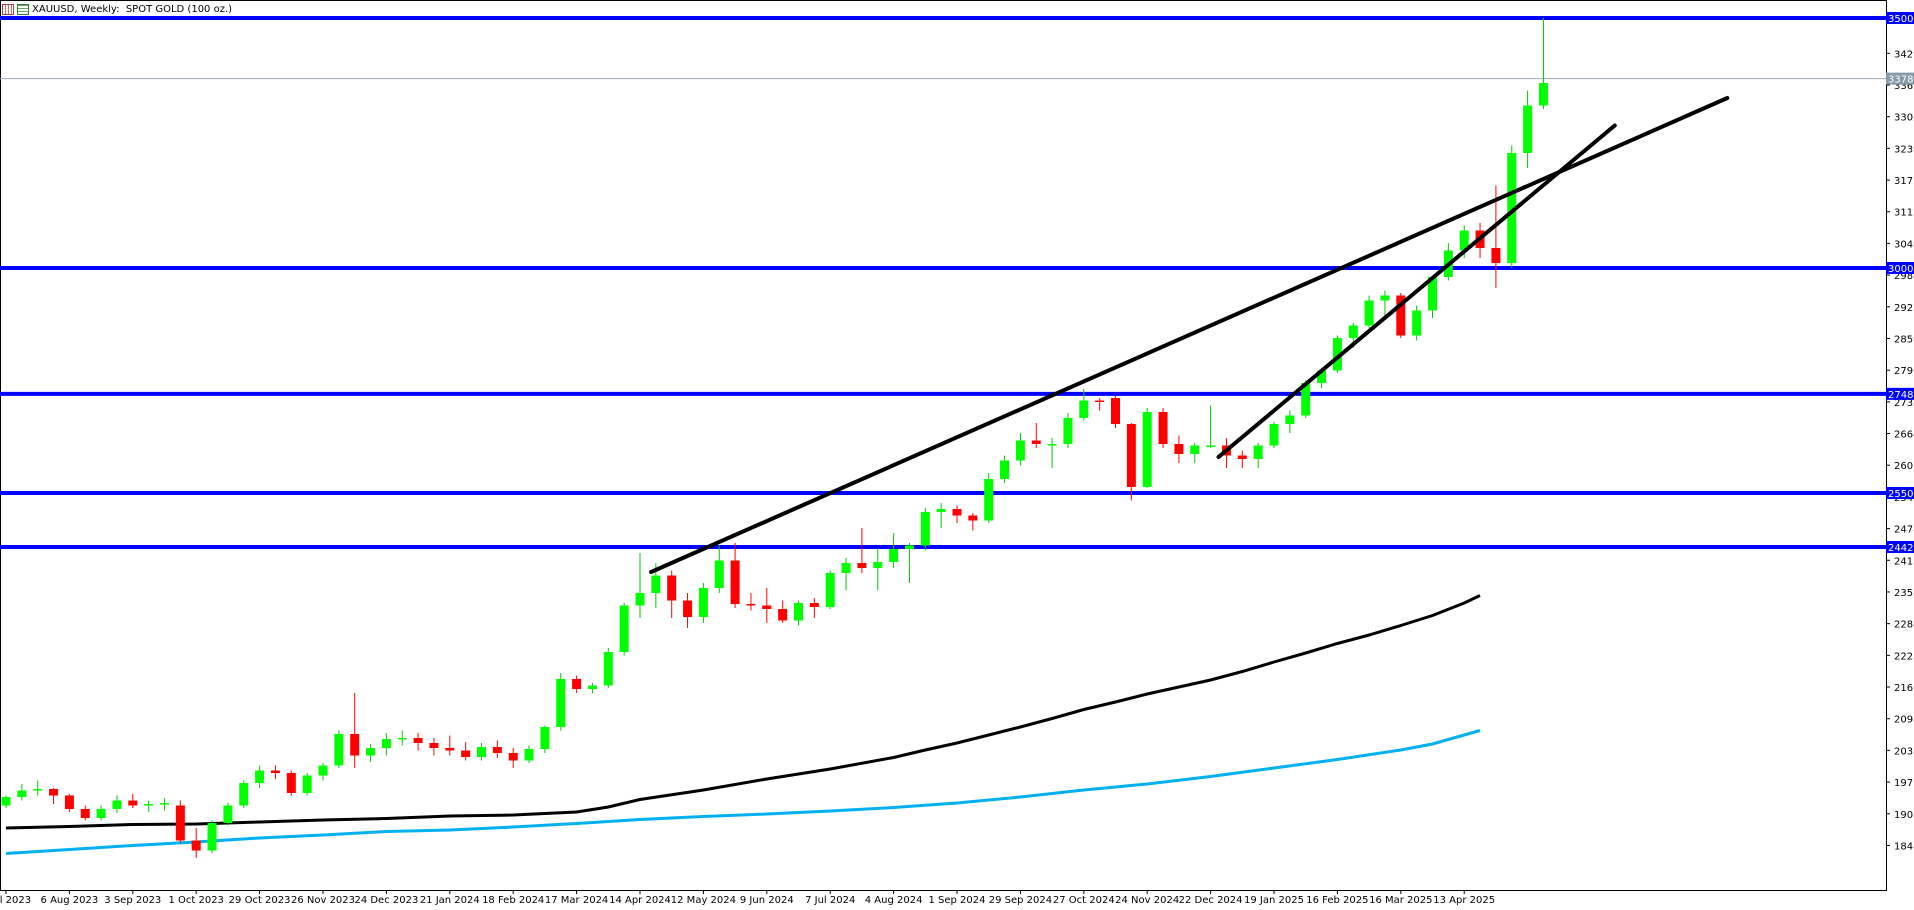 The width and height of the screenshot is (1914, 910). I want to click on x-tick-label: 29 Oct 2023, so click(260, 900).